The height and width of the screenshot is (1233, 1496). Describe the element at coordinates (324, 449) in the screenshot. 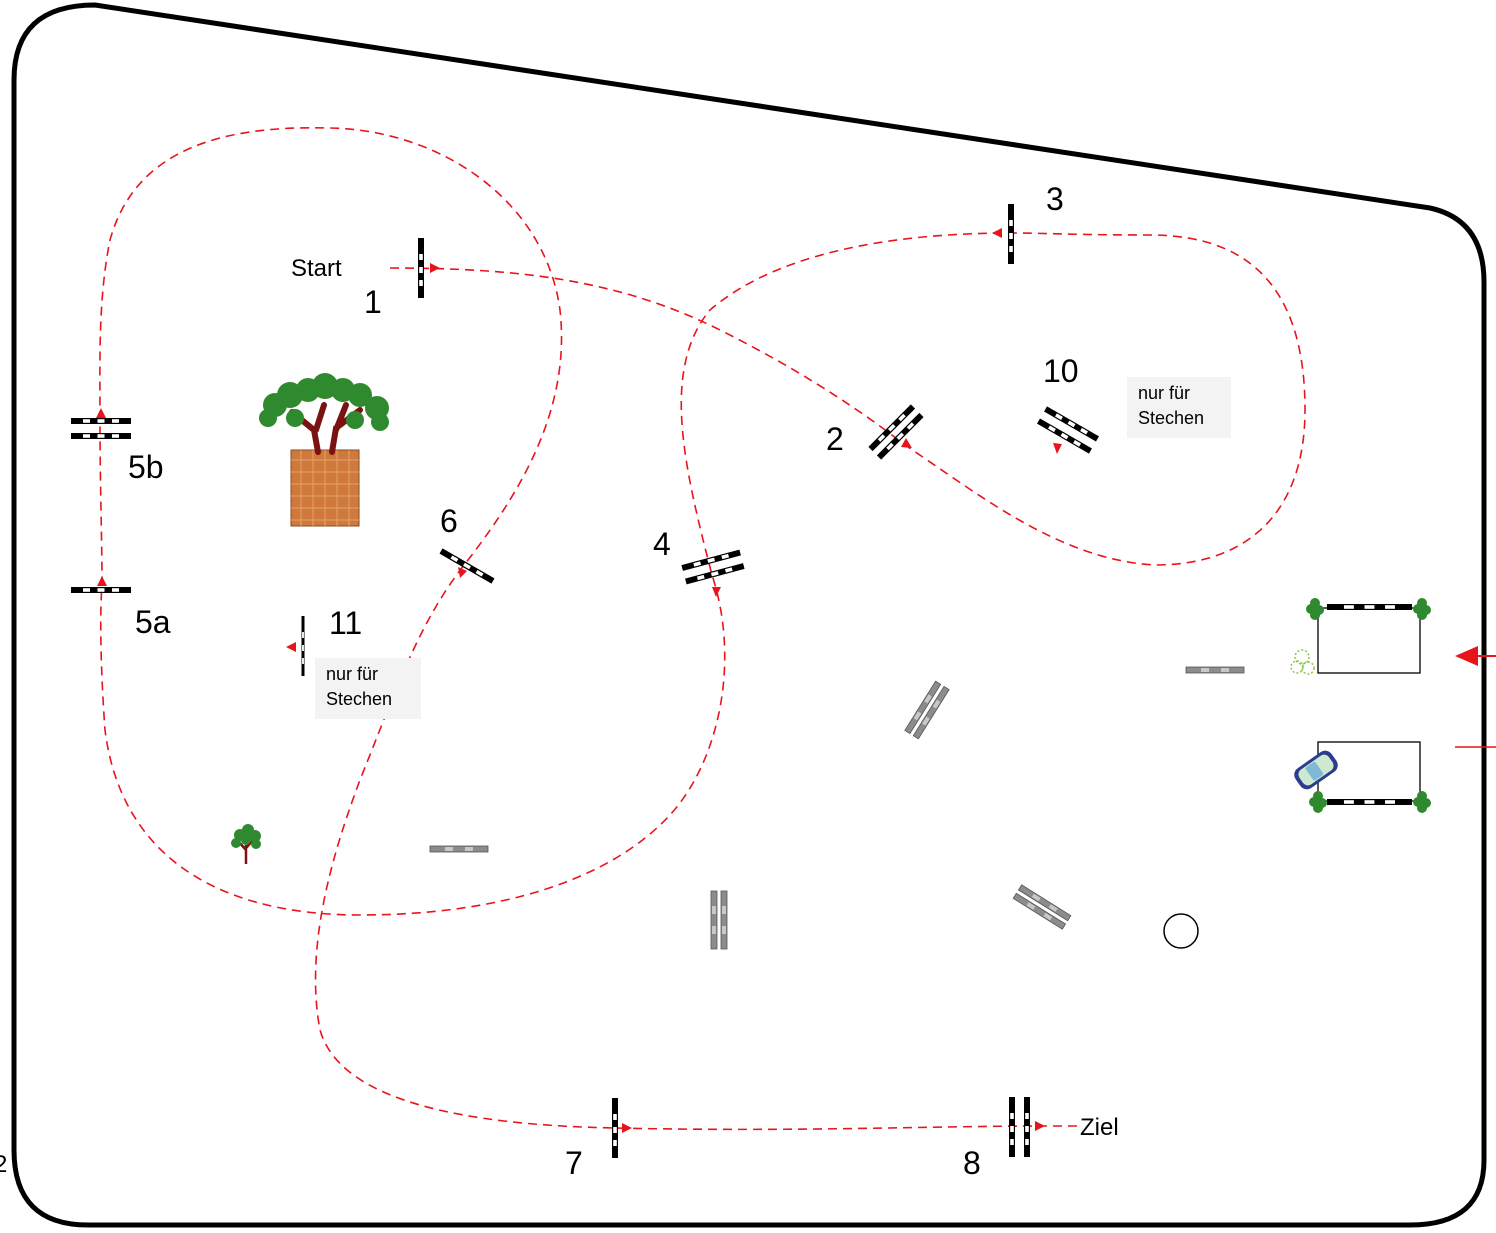

I see `tree-planter-icon` at that location.